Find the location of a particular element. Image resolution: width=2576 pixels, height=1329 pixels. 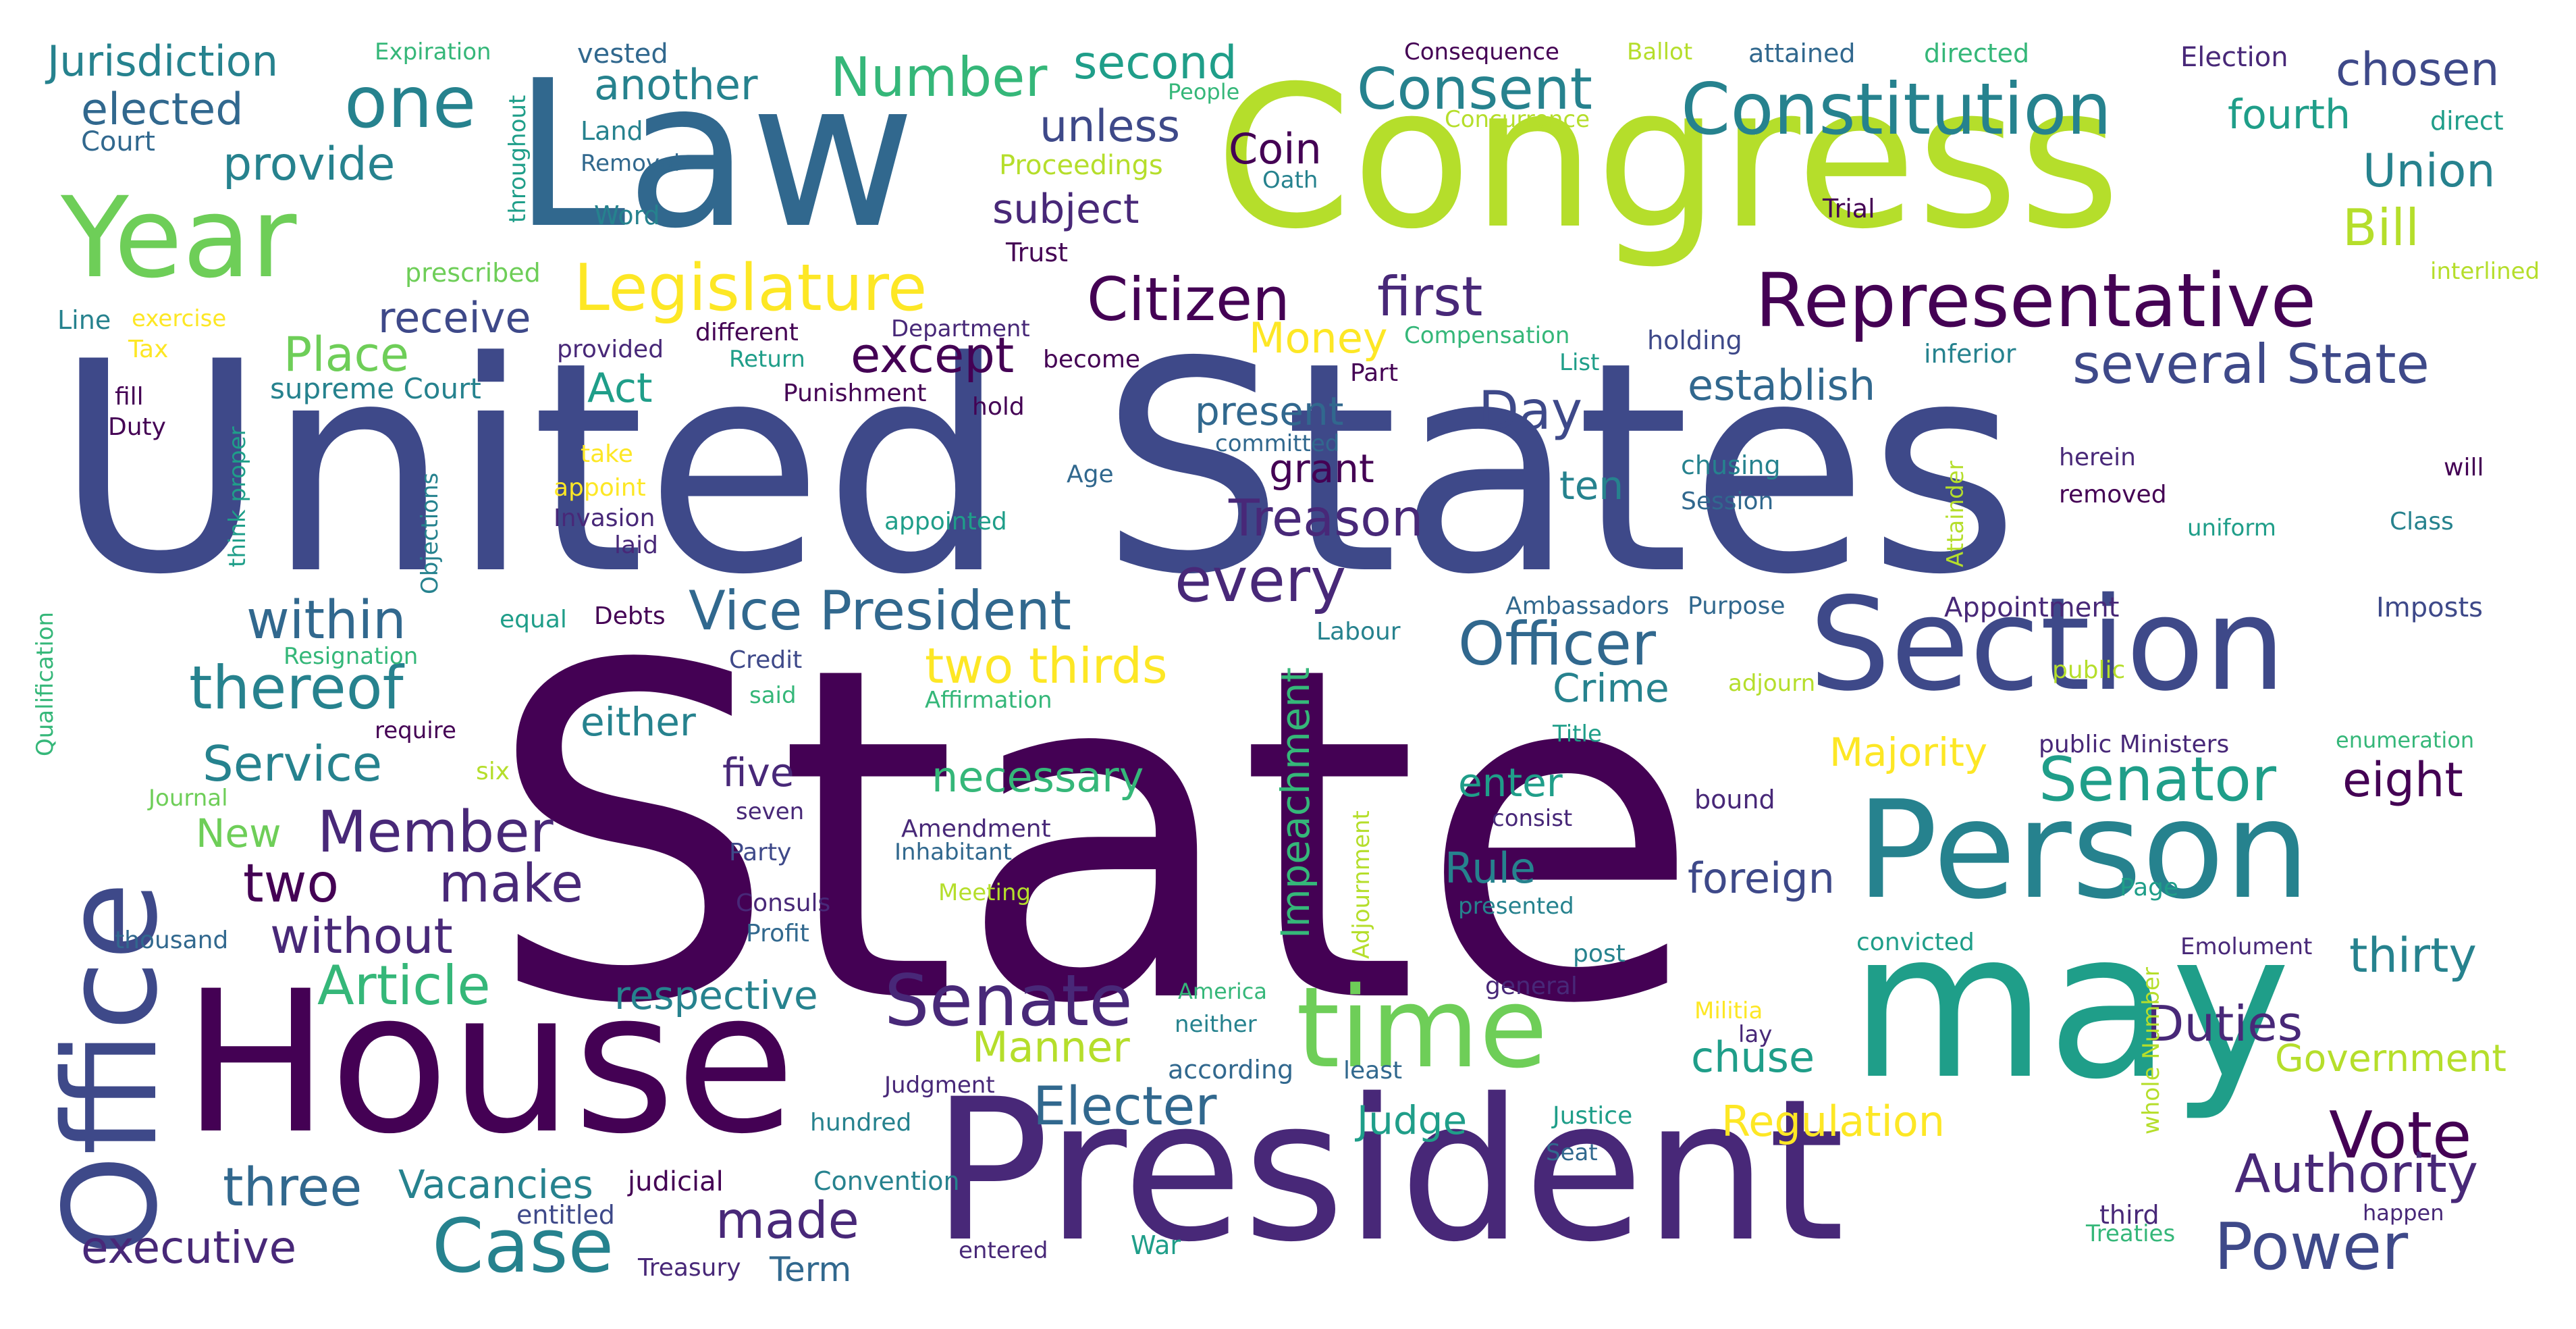

word-law: Law is located at coordinates (715, 155).